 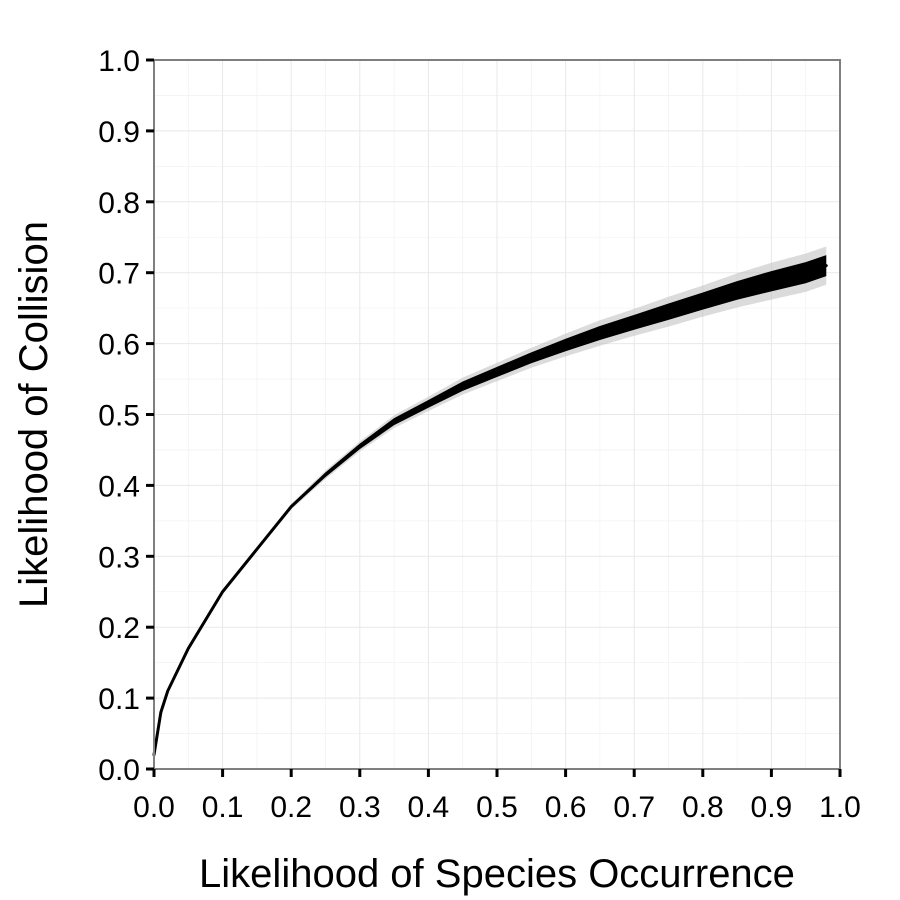 What do you see at coordinates (119, 557) in the screenshot?
I see `y-tick-label: 0.3` at bounding box center [119, 557].